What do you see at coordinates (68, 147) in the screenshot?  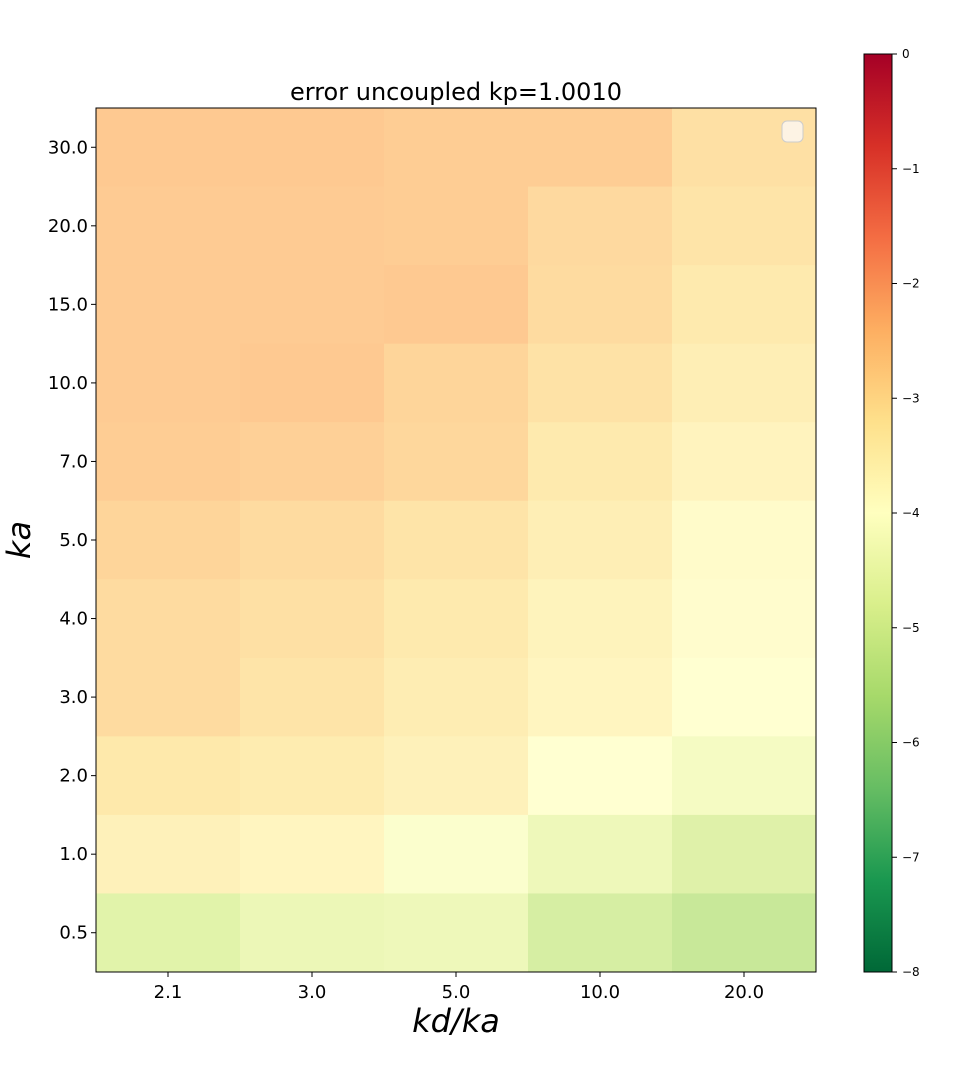 I see `y-tick-label: 30.0` at bounding box center [68, 147].